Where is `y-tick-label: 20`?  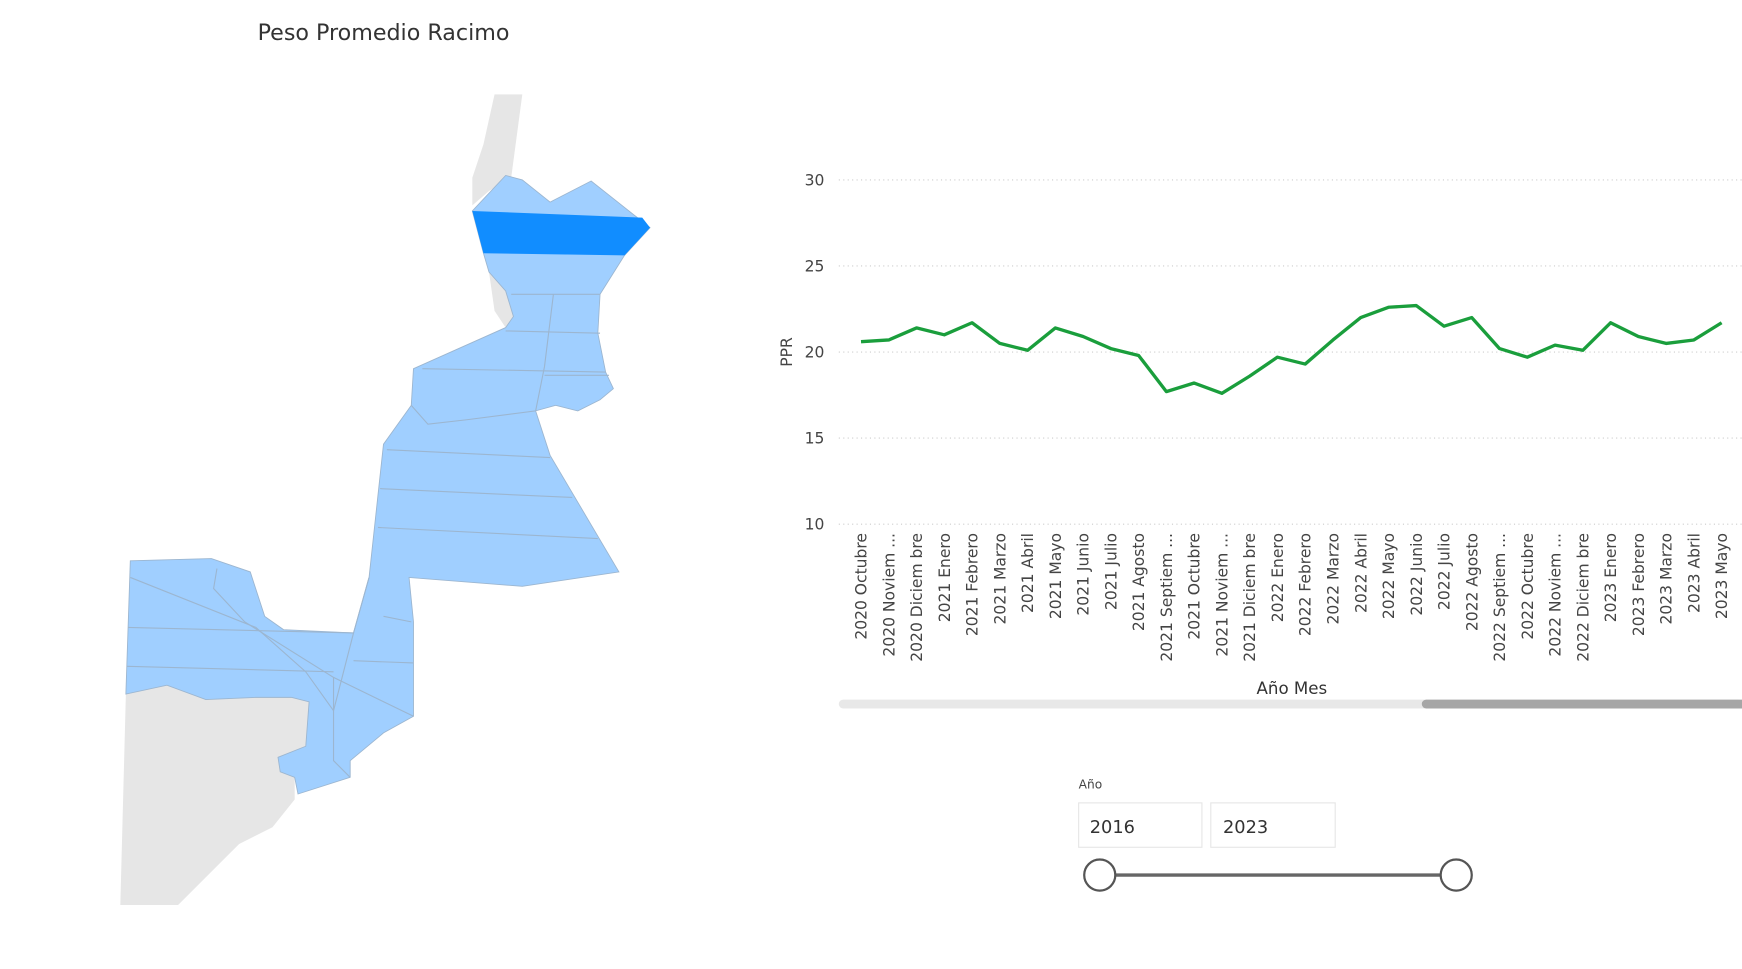 y-tick-label: 20 is located at coordinates (815, 353).